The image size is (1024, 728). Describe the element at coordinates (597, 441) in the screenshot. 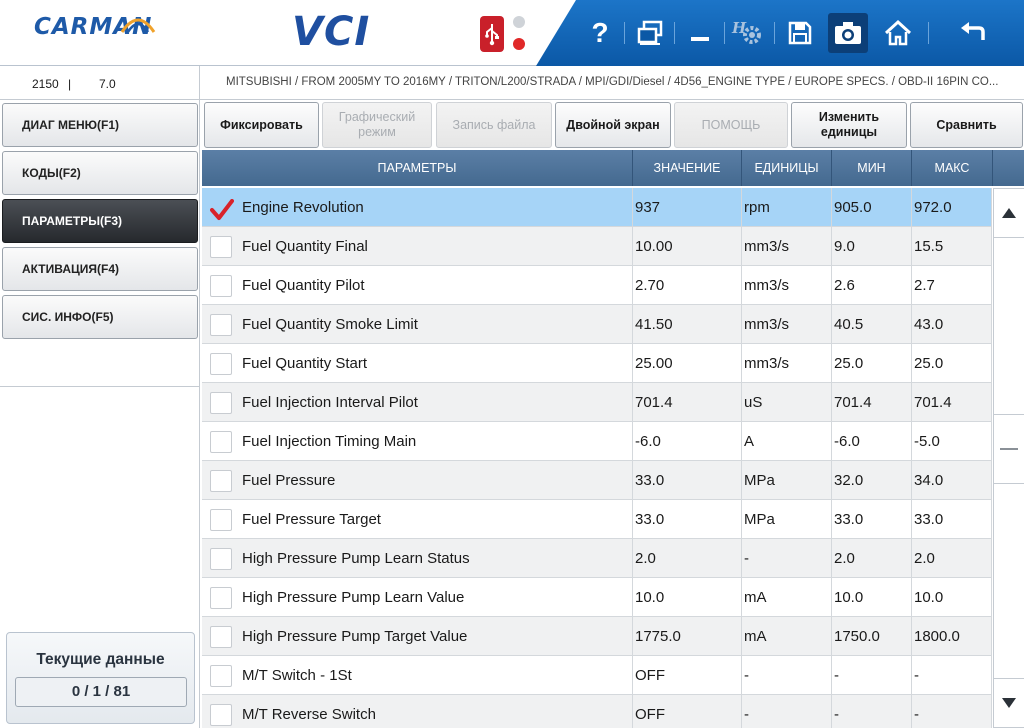

I see `table-row: Fuel Injection Timing Main -6.0 A -6.0 -5.0` at that location.